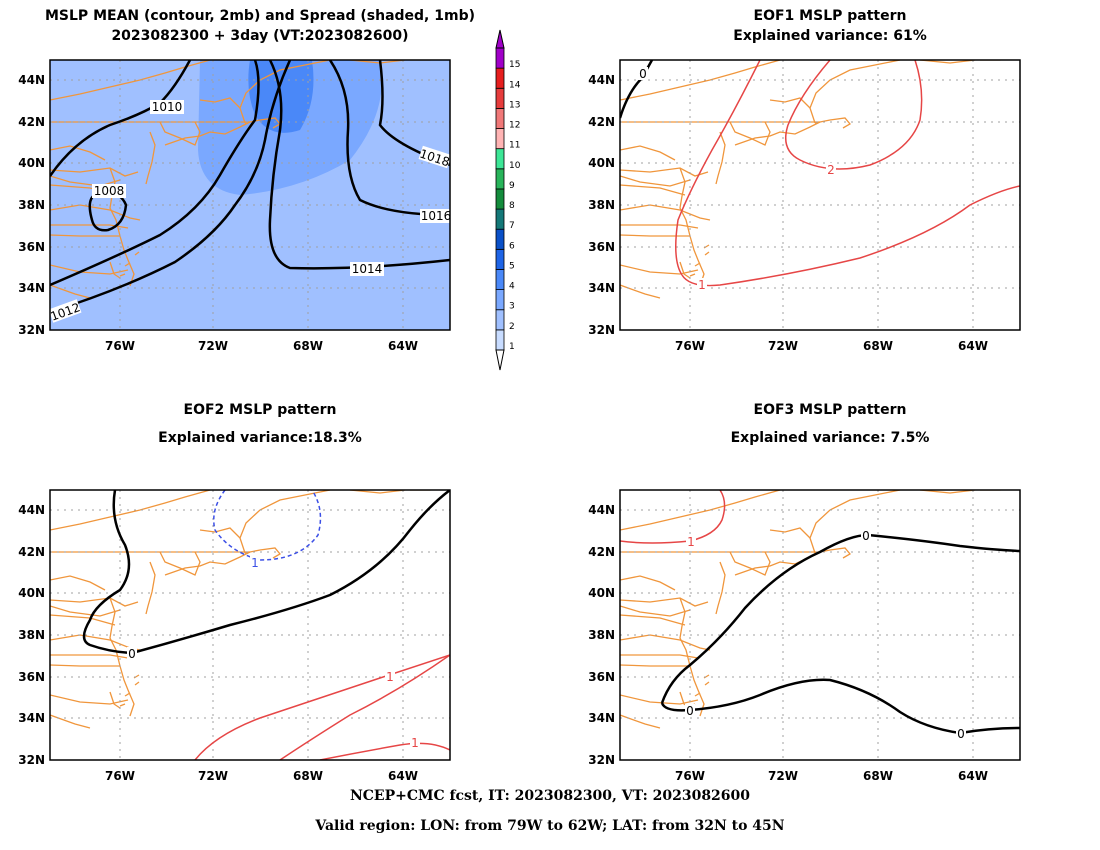 Image resolution: width=1100 pixels, height=850 pixels. I want to click on panel1-lat-label: 42N, so click(31, 122).